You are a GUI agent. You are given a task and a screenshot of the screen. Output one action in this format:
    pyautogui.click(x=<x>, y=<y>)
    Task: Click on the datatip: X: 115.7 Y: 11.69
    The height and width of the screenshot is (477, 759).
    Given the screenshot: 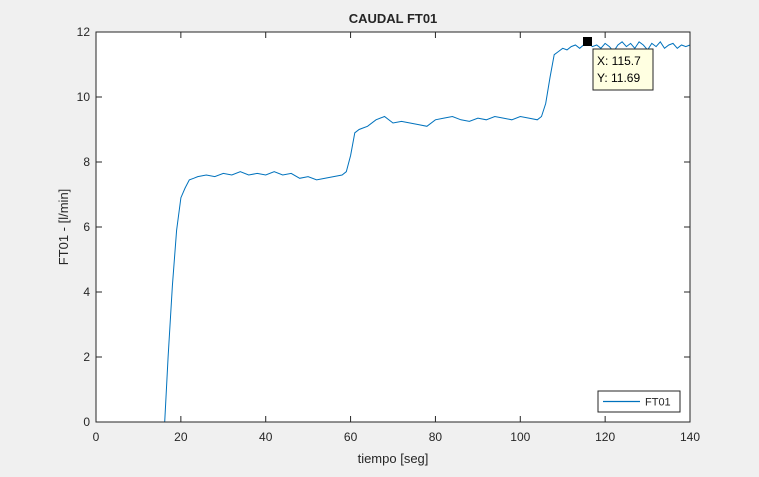 What is the action you would take?
    pyautogui.click(x=618, y=64)
    